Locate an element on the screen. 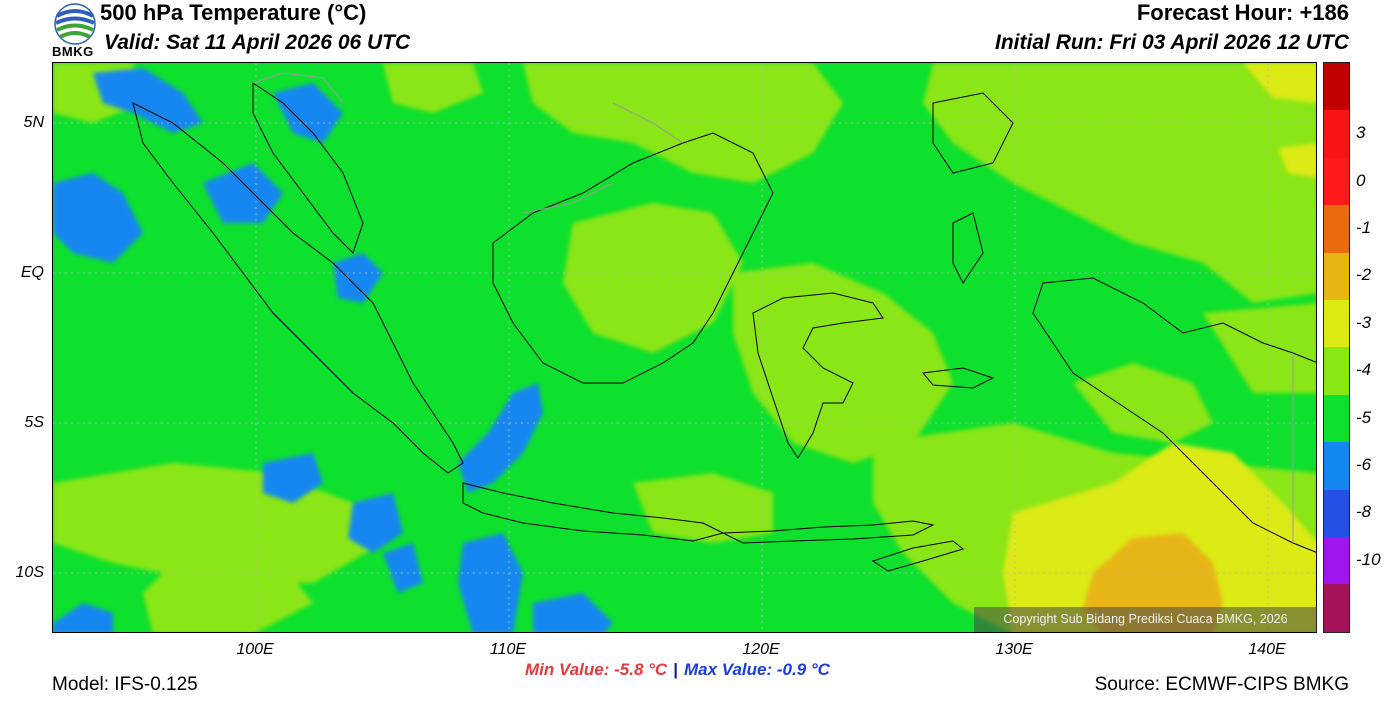 This screenshot has height=709, width=1400. source-label: Source: ECMWF-CIPS BMKG is located at coordinates (1221, 684).